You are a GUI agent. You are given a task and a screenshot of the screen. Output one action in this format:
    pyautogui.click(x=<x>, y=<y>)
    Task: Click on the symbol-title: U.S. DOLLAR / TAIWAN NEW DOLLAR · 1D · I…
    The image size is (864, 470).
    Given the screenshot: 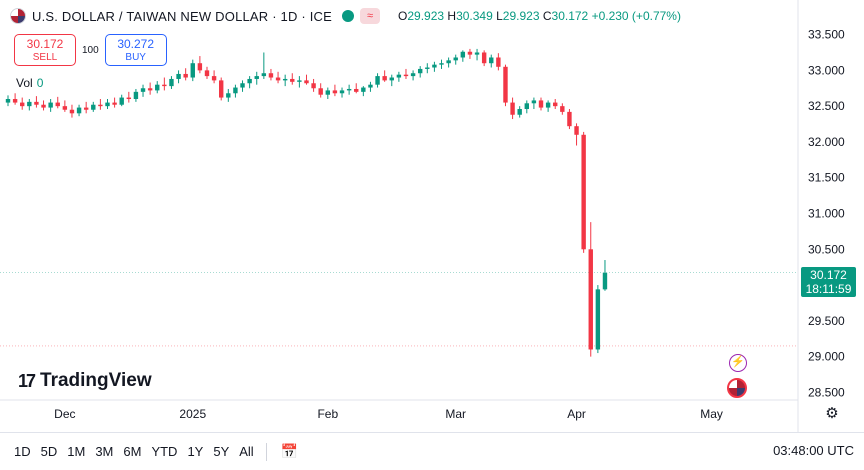 What is the action you would take?
    pyautogui.click(x=182, y=16)
    